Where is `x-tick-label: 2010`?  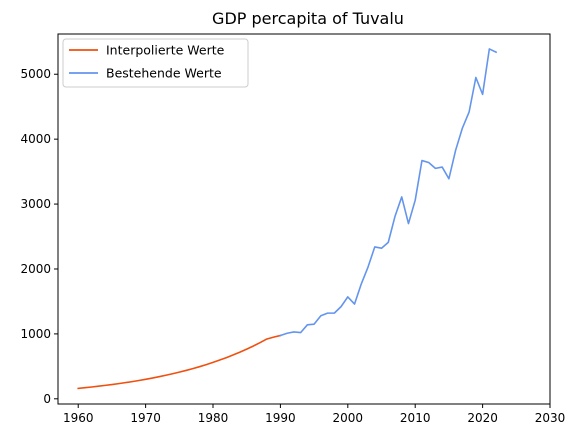 x-tick-label: 2010 is located at coordinates (415, 418).